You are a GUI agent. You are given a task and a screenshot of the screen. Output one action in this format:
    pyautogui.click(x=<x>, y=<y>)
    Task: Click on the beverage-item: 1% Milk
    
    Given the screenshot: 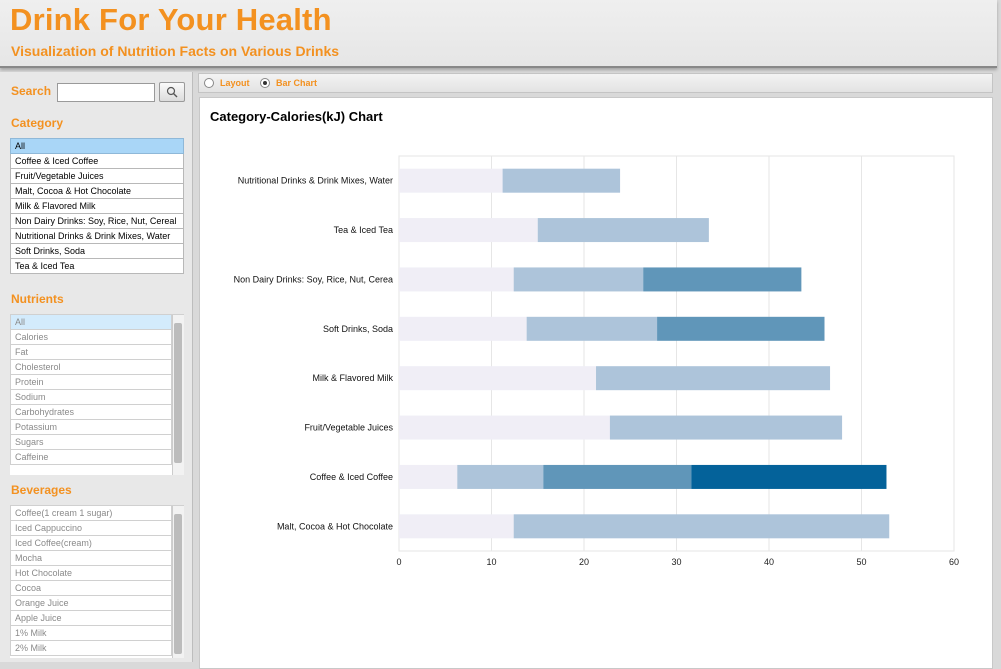 What is the action you would take?
    pyautogui.click(x=91, y=633)
    